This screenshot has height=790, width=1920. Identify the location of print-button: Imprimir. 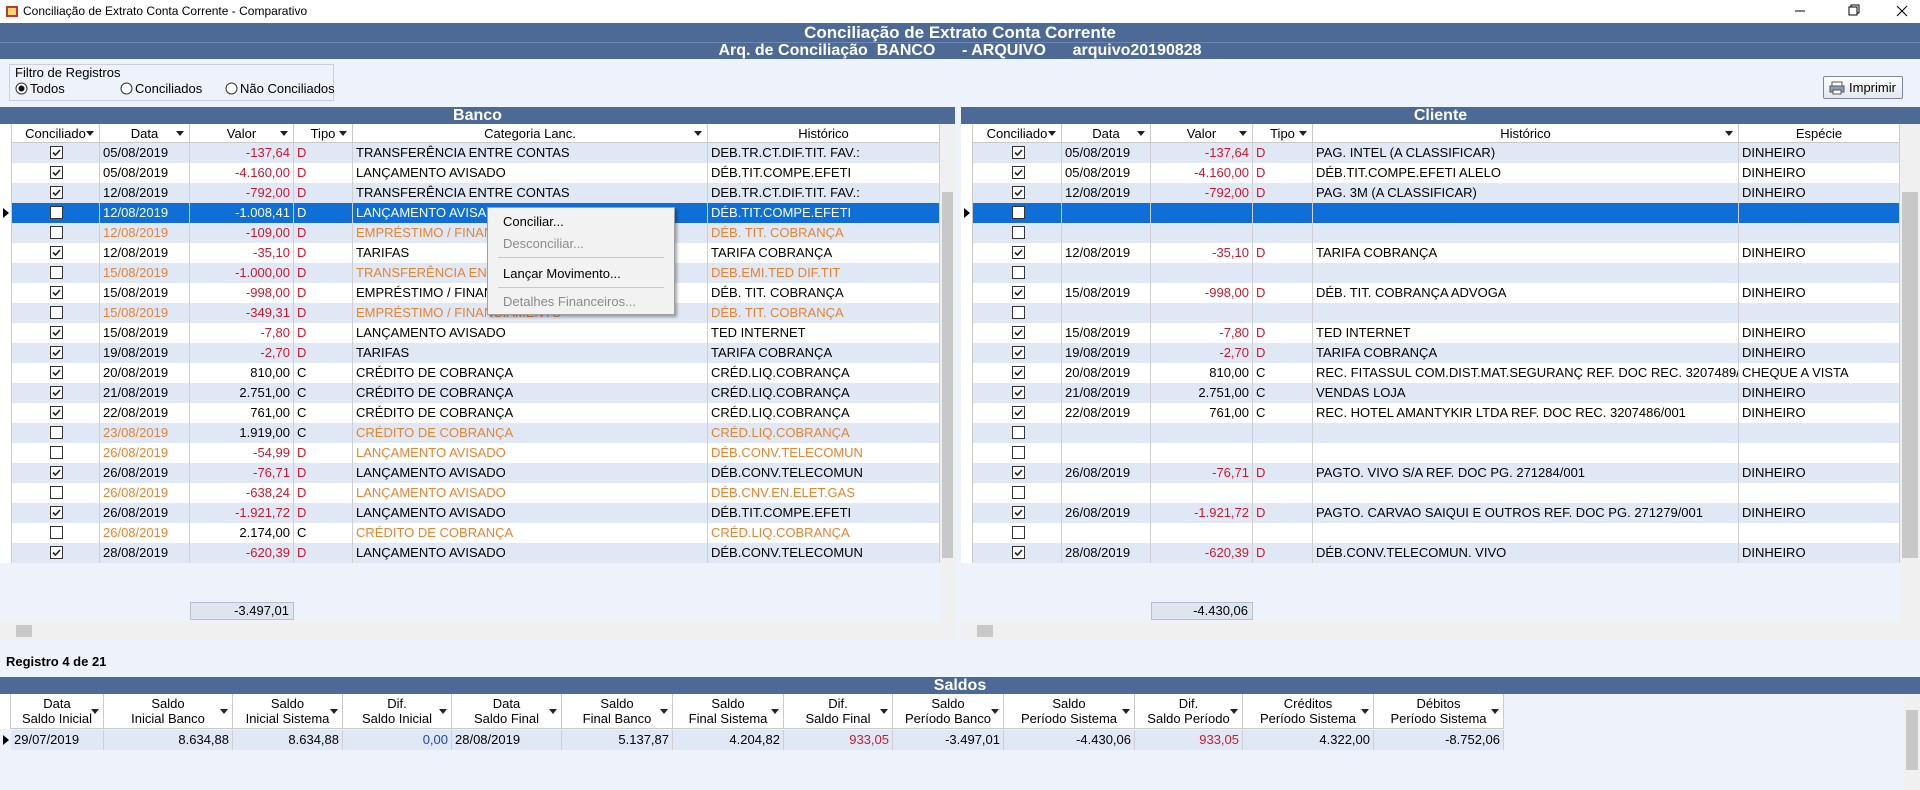
(1863, 87).